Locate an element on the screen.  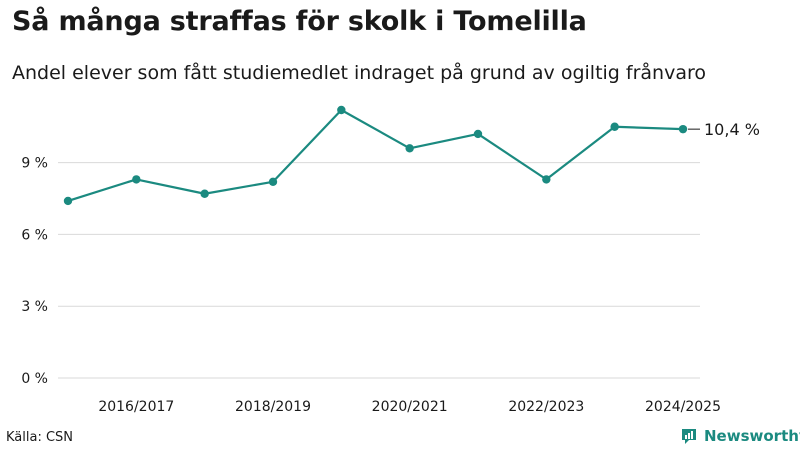
brand-logo: Newsworthy is located at coordinates (740, 436).